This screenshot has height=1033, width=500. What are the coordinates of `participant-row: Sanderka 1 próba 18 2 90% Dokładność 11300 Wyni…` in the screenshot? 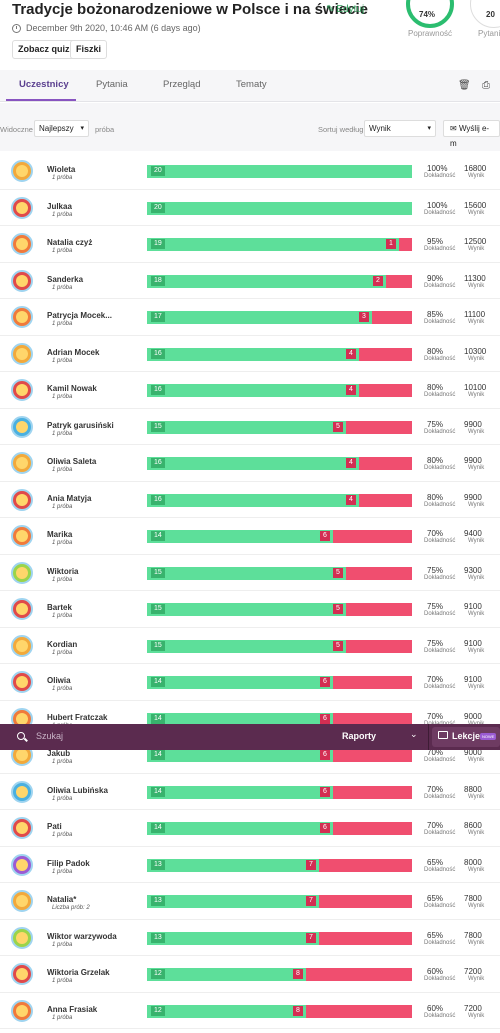 It's located at (250, 280).